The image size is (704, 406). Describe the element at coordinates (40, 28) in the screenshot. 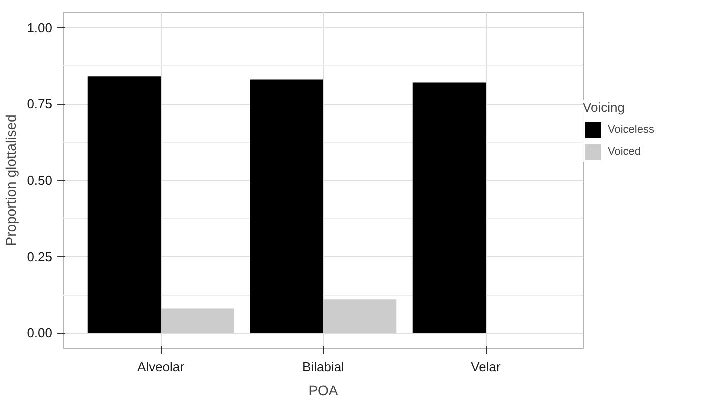

I see `y-tick-label: 1.00` at that location.